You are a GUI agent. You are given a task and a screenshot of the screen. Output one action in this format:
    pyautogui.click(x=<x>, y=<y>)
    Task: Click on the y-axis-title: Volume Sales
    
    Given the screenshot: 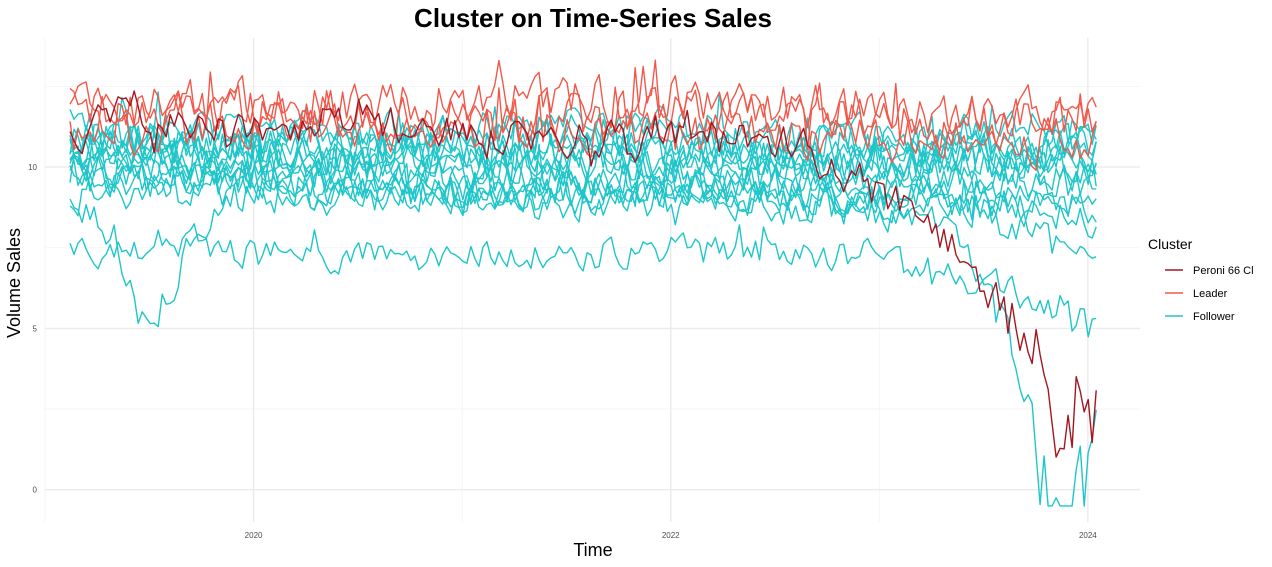 What is the action you would take?
    pyautogui.click(x=14, y=283)
    